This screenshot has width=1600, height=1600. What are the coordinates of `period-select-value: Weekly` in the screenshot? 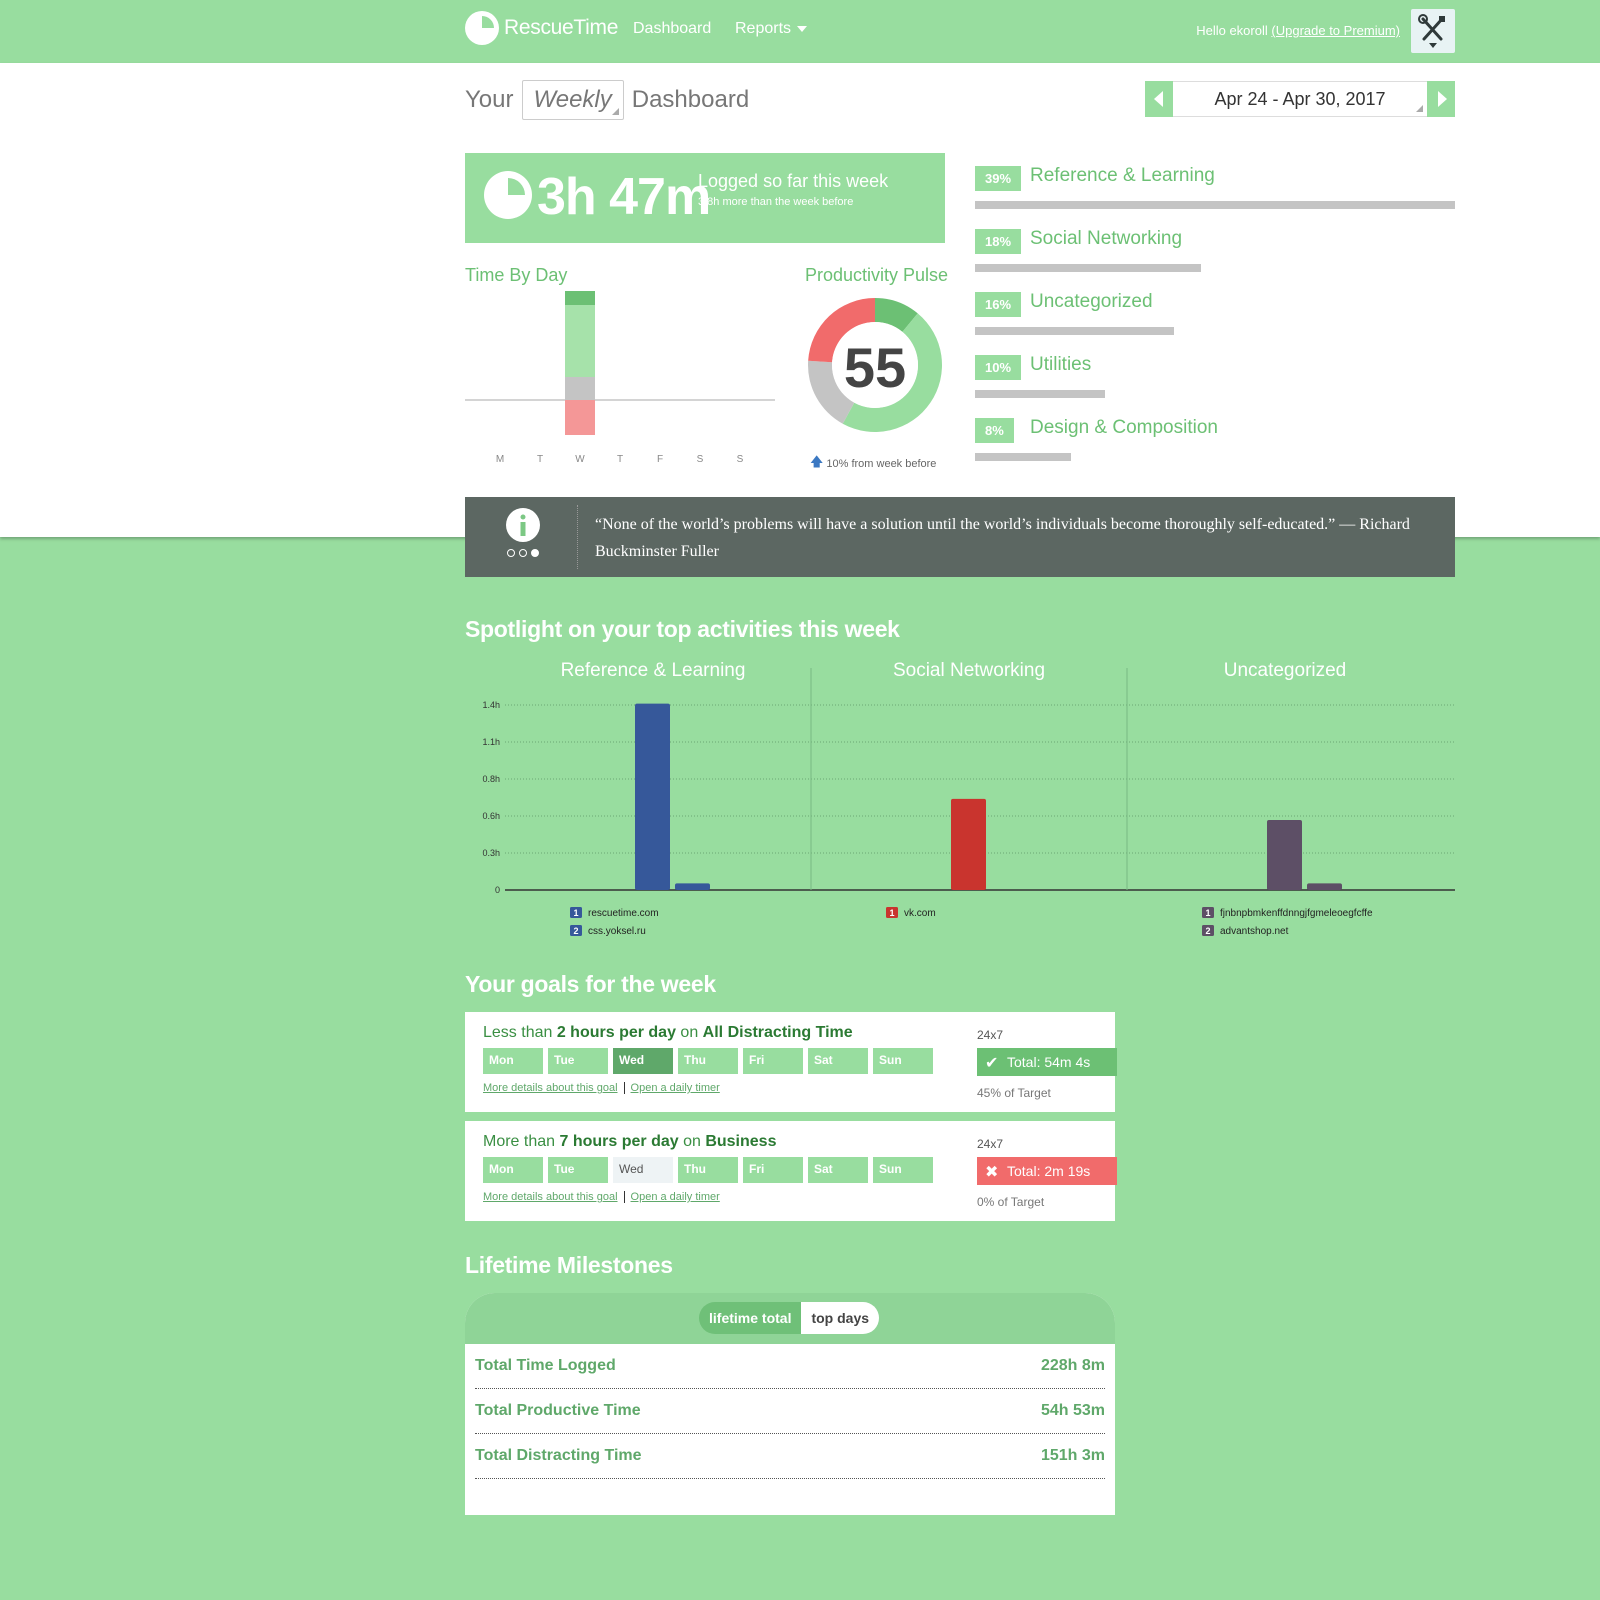 It's located at (572, 99).